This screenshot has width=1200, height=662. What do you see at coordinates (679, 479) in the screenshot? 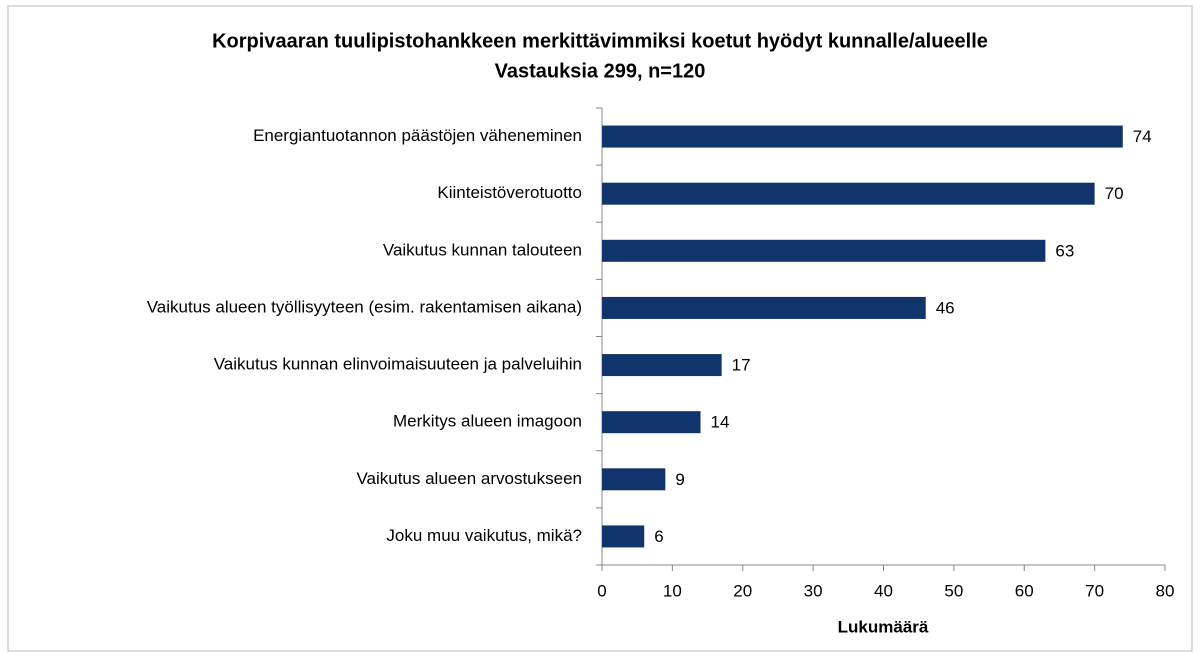
I see `value-label: 9` at bounding box center [679, 479].